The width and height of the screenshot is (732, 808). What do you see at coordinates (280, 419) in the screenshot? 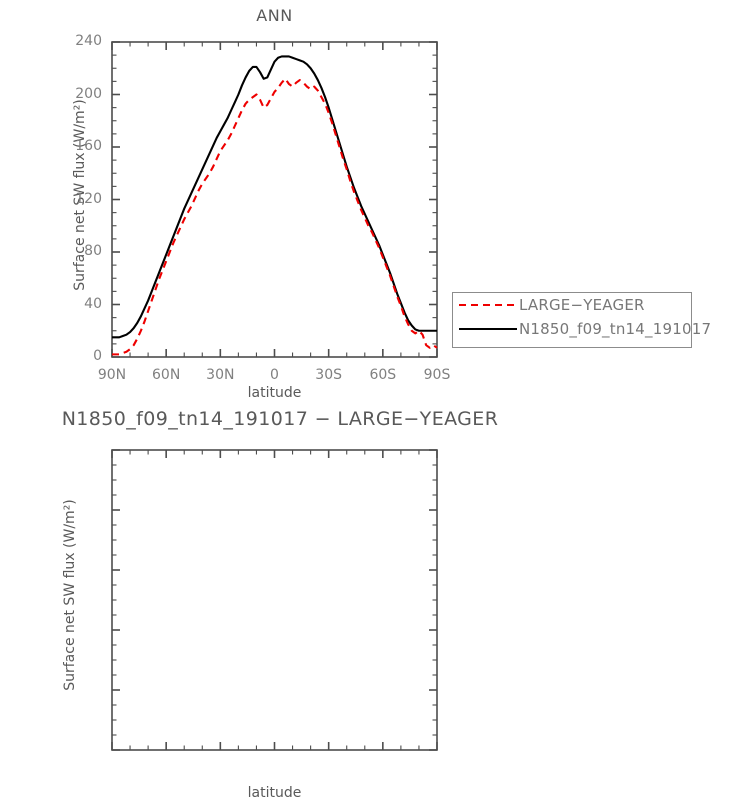
I see `diff-chart-title: N1850_f09_tn14_191017 − LARGE−YEAGER` at bounding box center [280, 419].